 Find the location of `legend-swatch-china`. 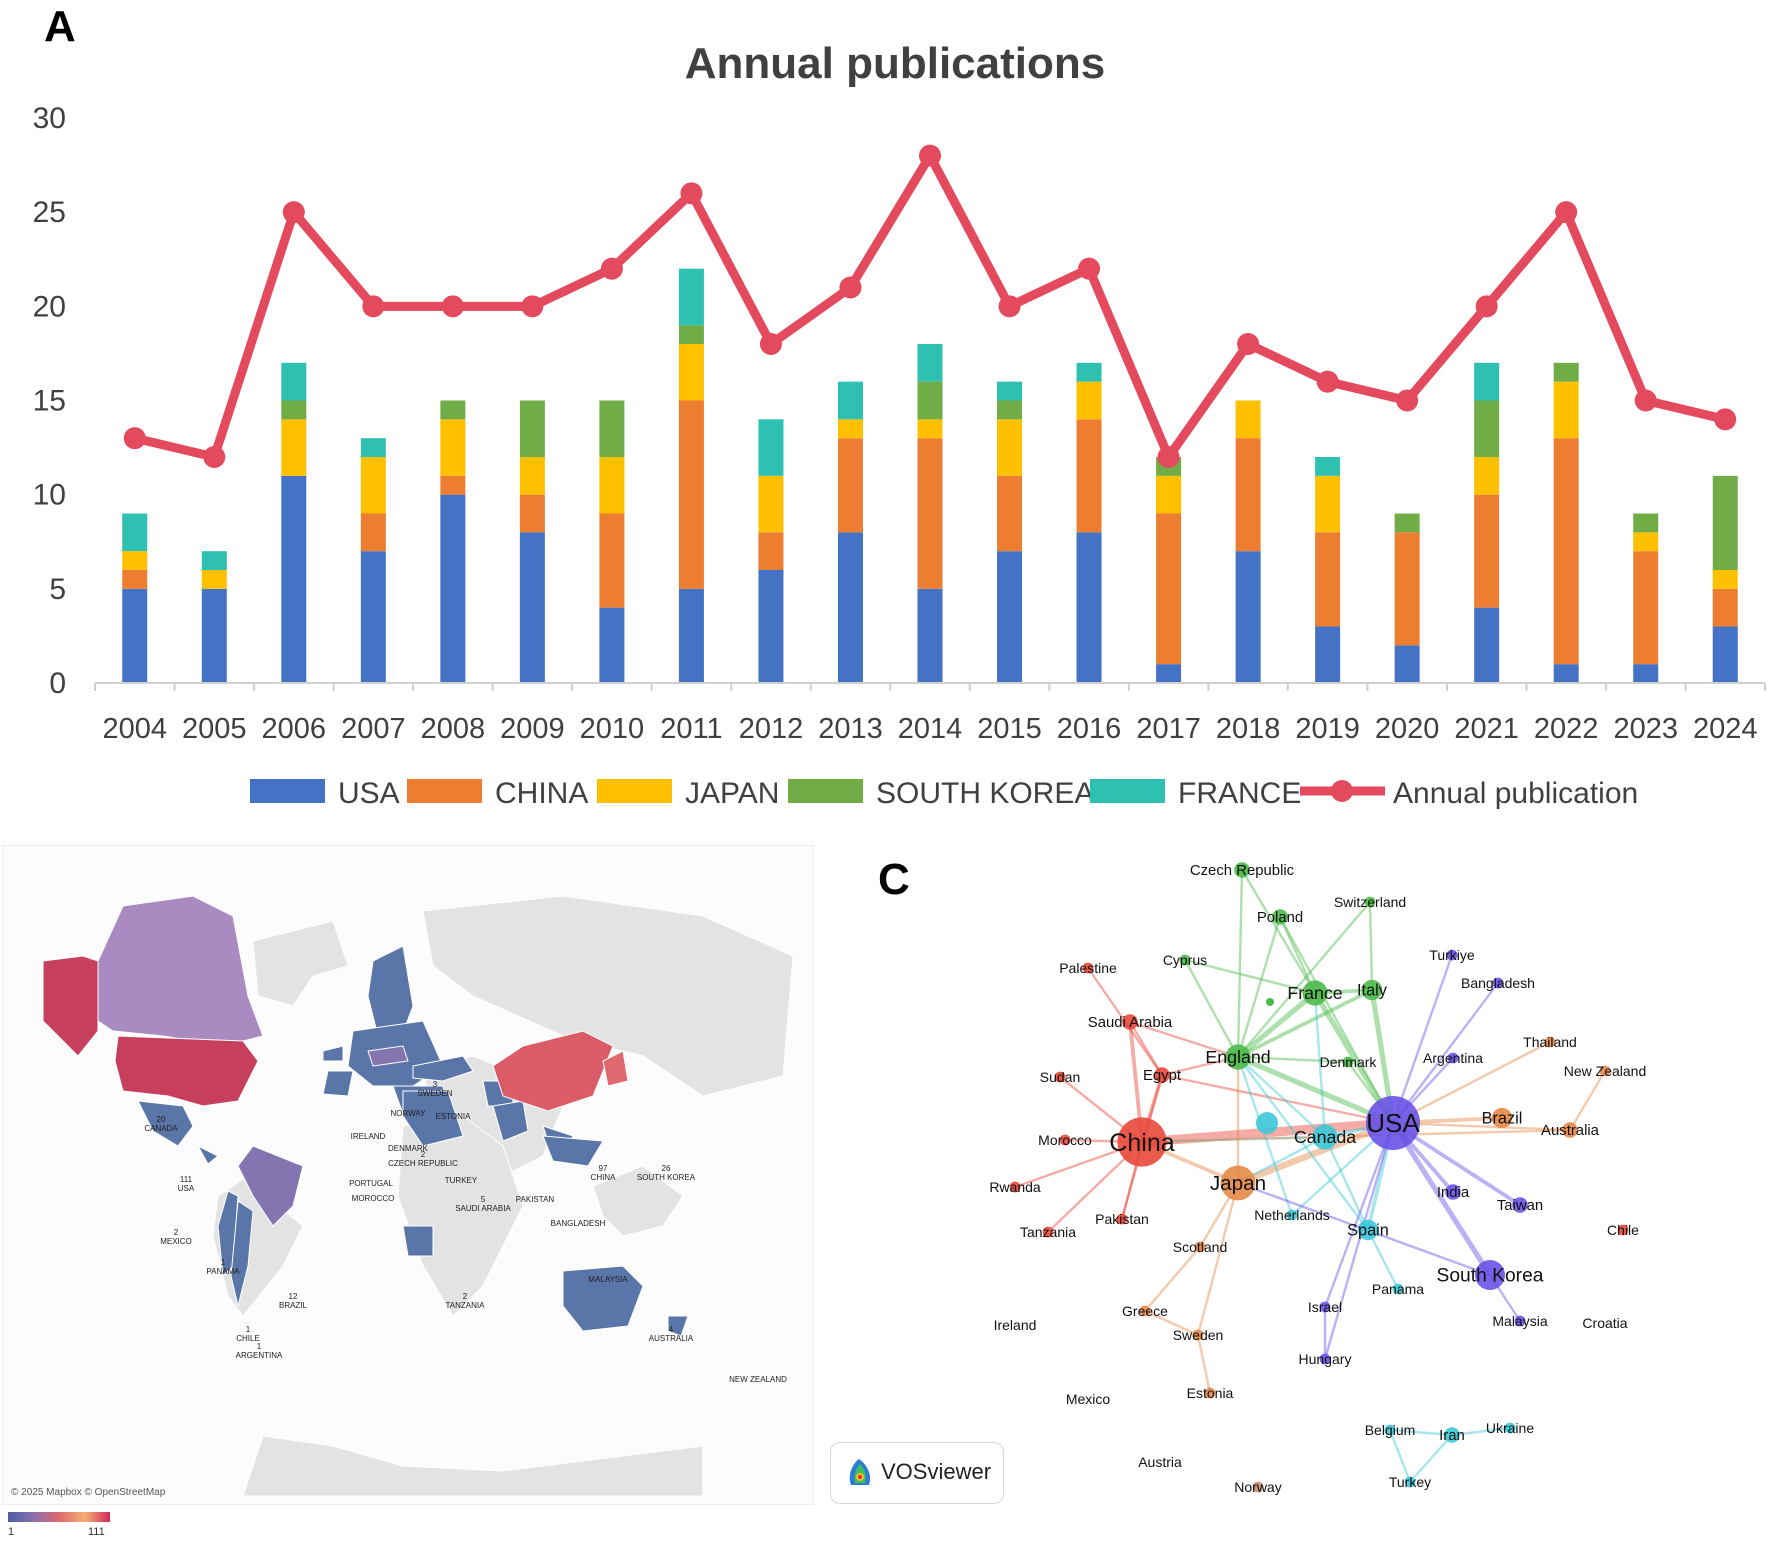

legend-swatch-china is located at coordinates (444, 791).